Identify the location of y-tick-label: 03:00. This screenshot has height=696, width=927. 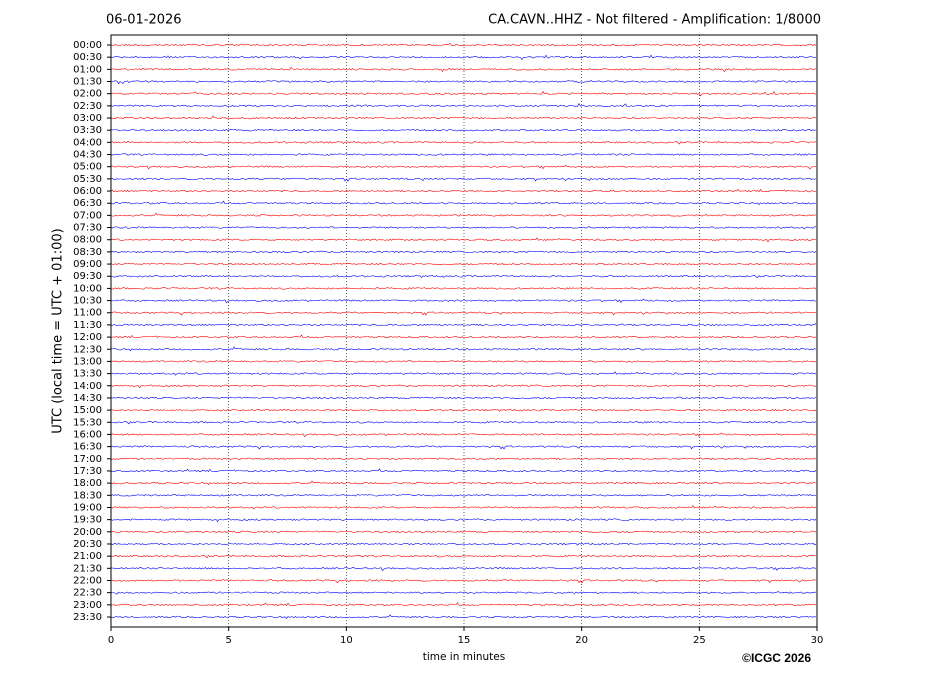
(87, 118).